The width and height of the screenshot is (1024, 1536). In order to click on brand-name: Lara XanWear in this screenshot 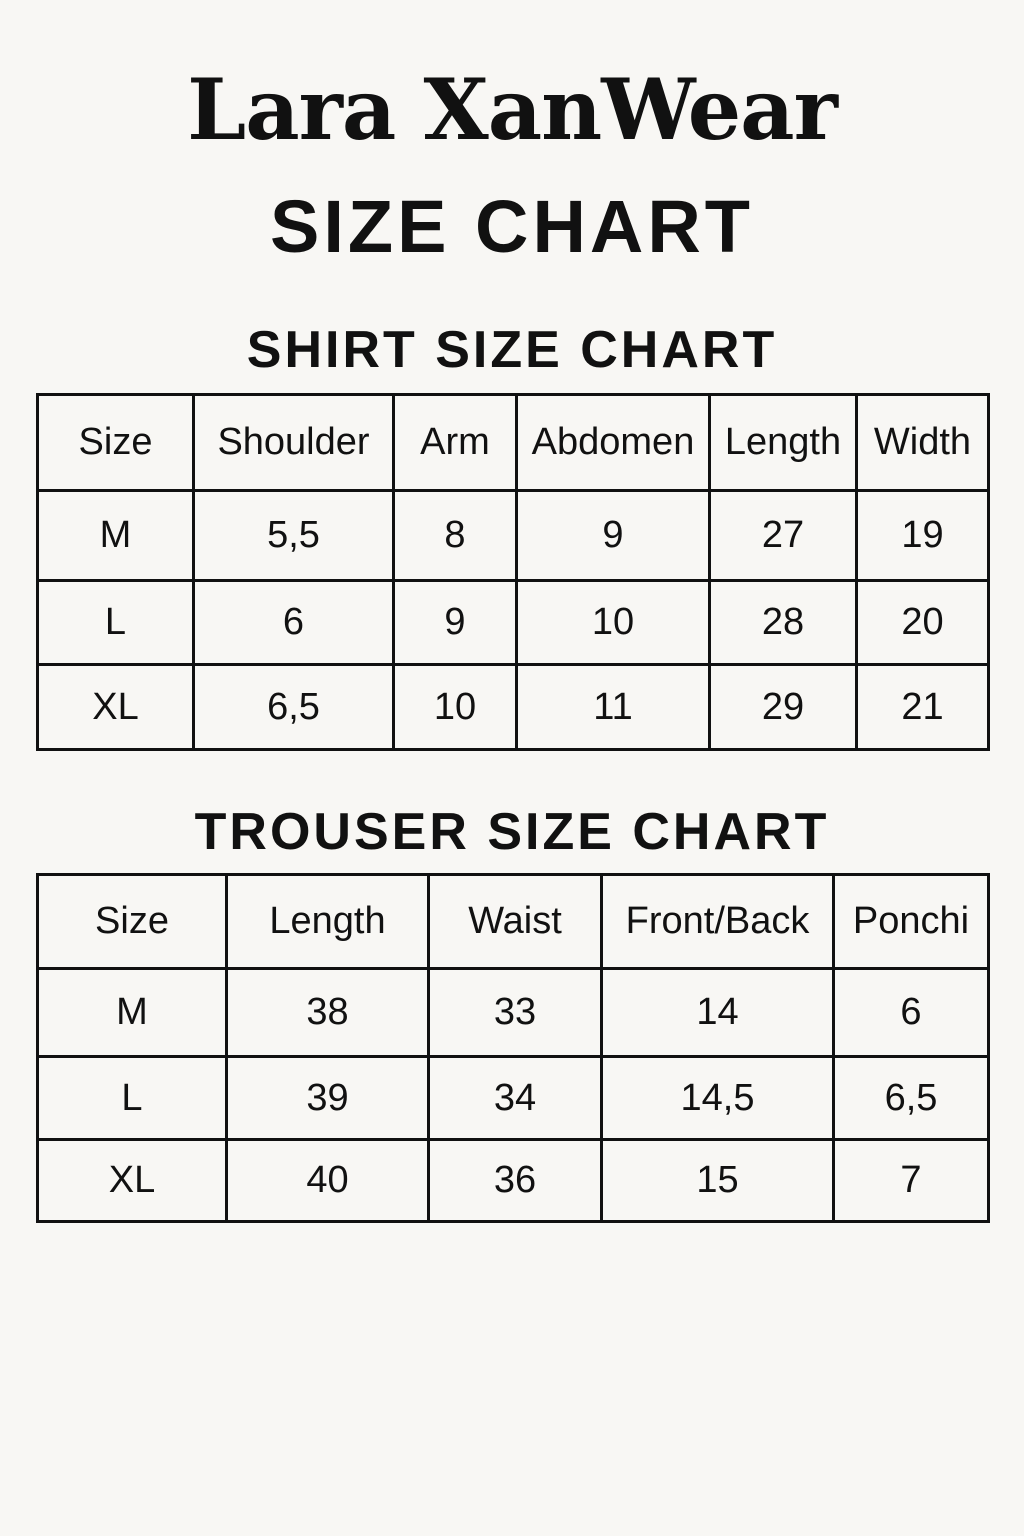, I will do `click(512, 109)`.